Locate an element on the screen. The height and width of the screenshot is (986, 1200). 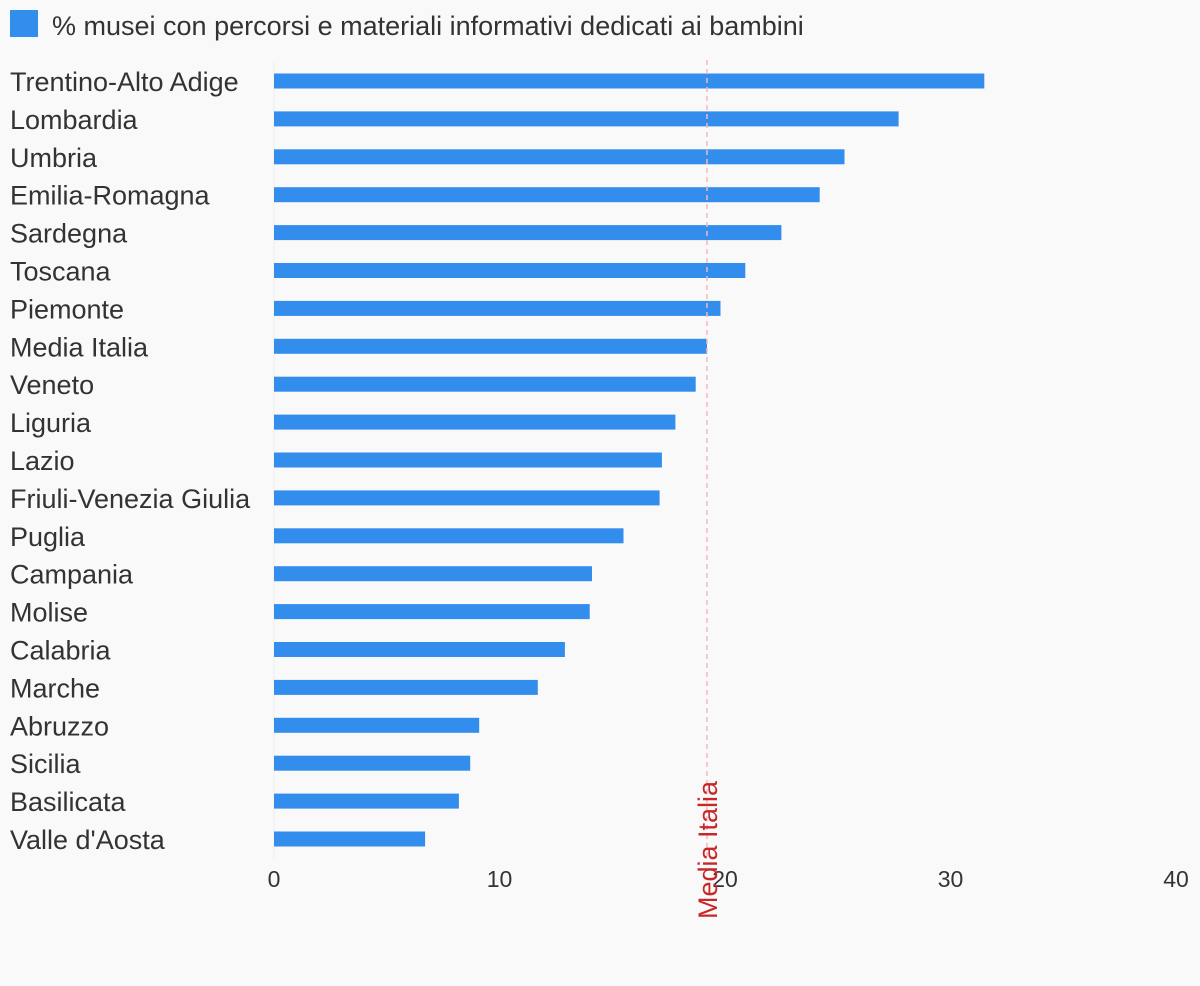
category-label: Emilia-Romagna is located at coordinates (110, 196).